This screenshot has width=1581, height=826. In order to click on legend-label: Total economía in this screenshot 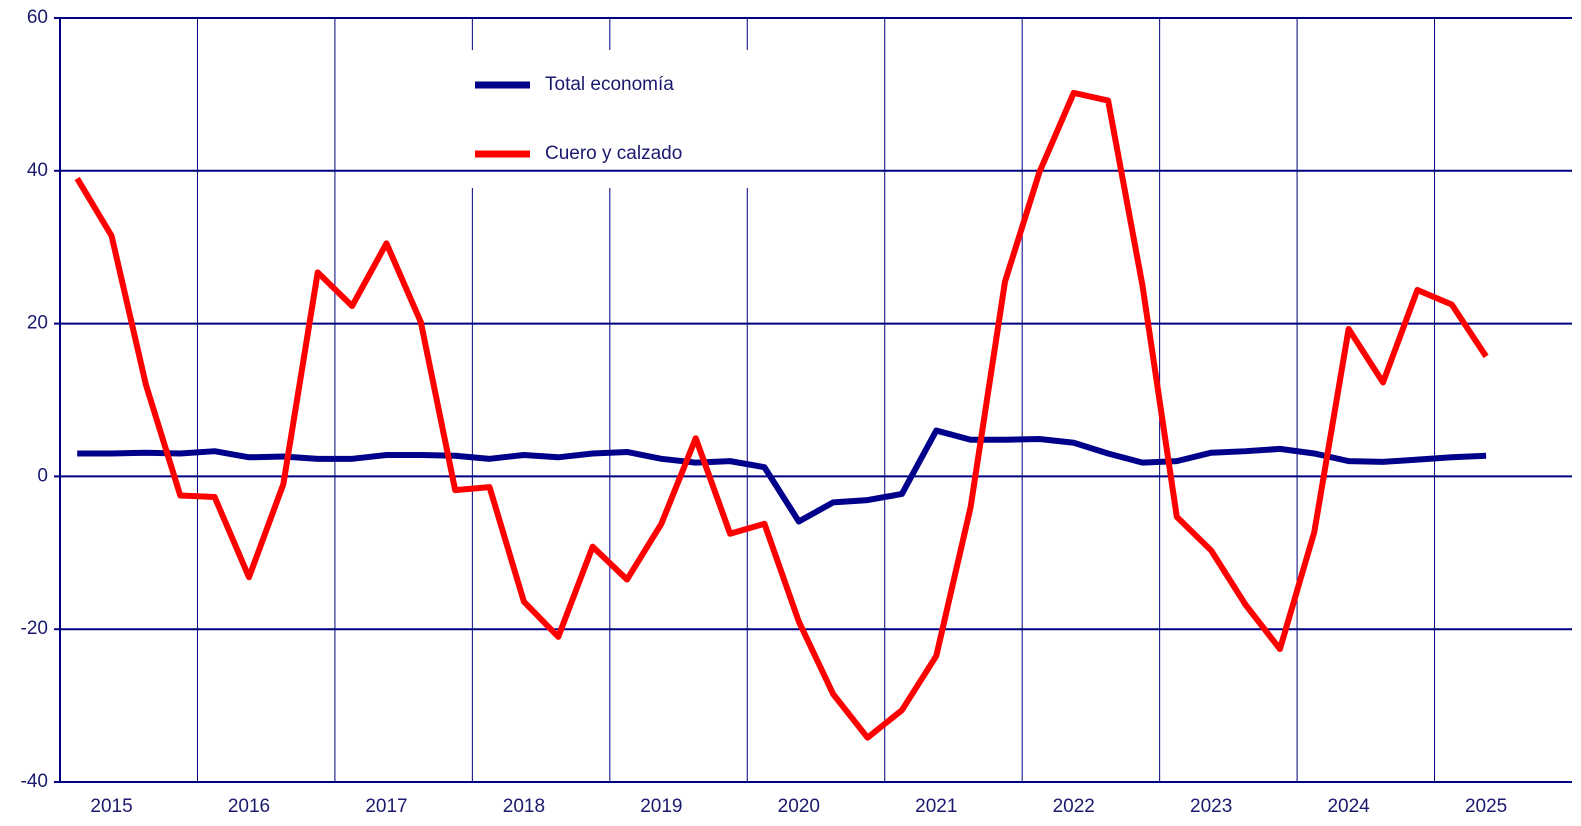, I will do `click(609, 84)`.